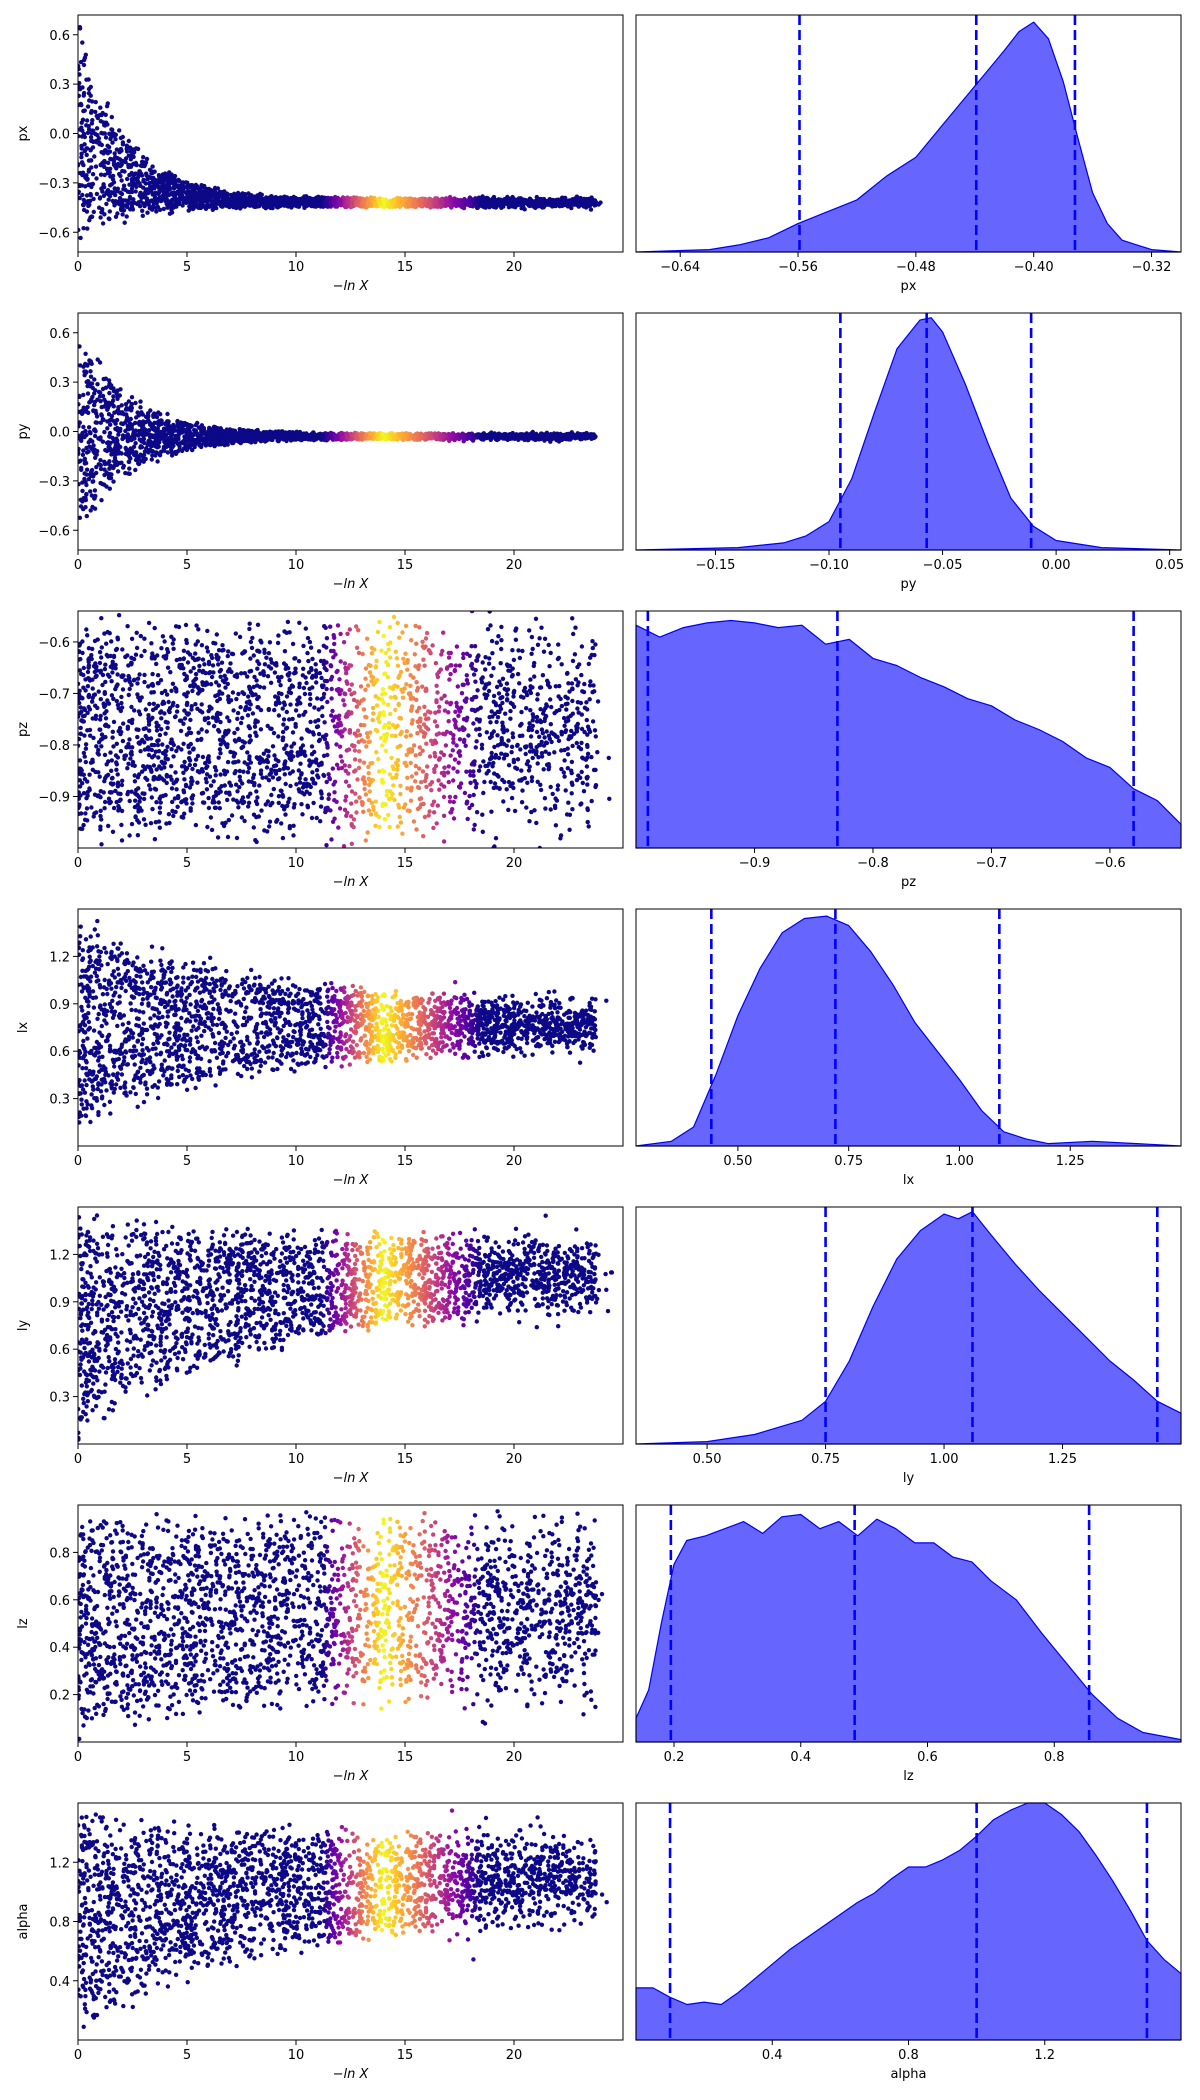  What do you see at coordinates (54, 233) in the screenshot?
I see `trace-y-tick-label: −0.6` at bounding box center [54, 233].